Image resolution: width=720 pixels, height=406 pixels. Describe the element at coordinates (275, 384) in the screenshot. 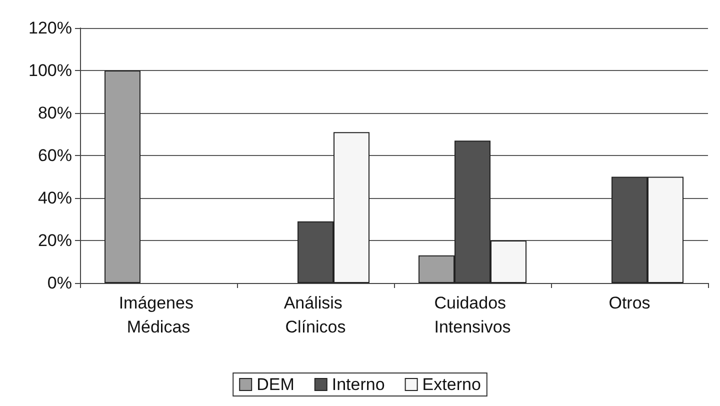

I see `legend-label: DEM` at that location.